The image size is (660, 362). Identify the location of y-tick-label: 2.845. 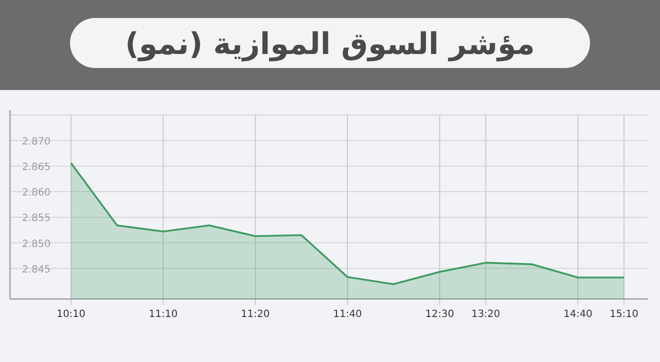
(36, 270).